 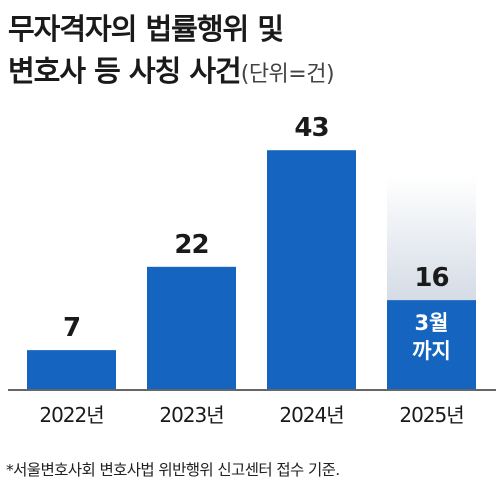 What do you see at coordinates (125, 71) in the screenshot?
I see `title-line-2: 변호사 등 사칭 사건` at bounding box center [125, 71].